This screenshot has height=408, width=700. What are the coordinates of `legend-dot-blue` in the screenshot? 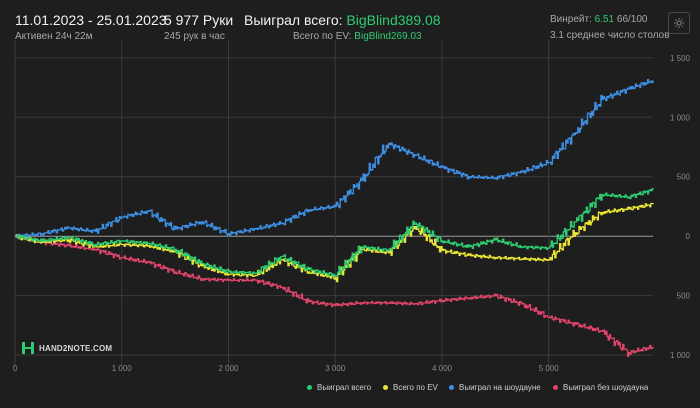 It's located at (451, 387).